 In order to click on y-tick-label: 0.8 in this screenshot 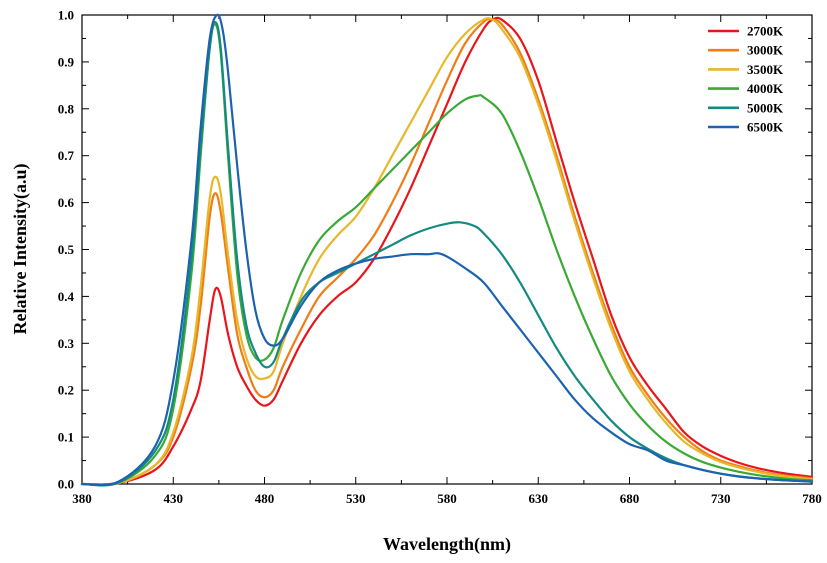, I will do `click(66, 108)`.